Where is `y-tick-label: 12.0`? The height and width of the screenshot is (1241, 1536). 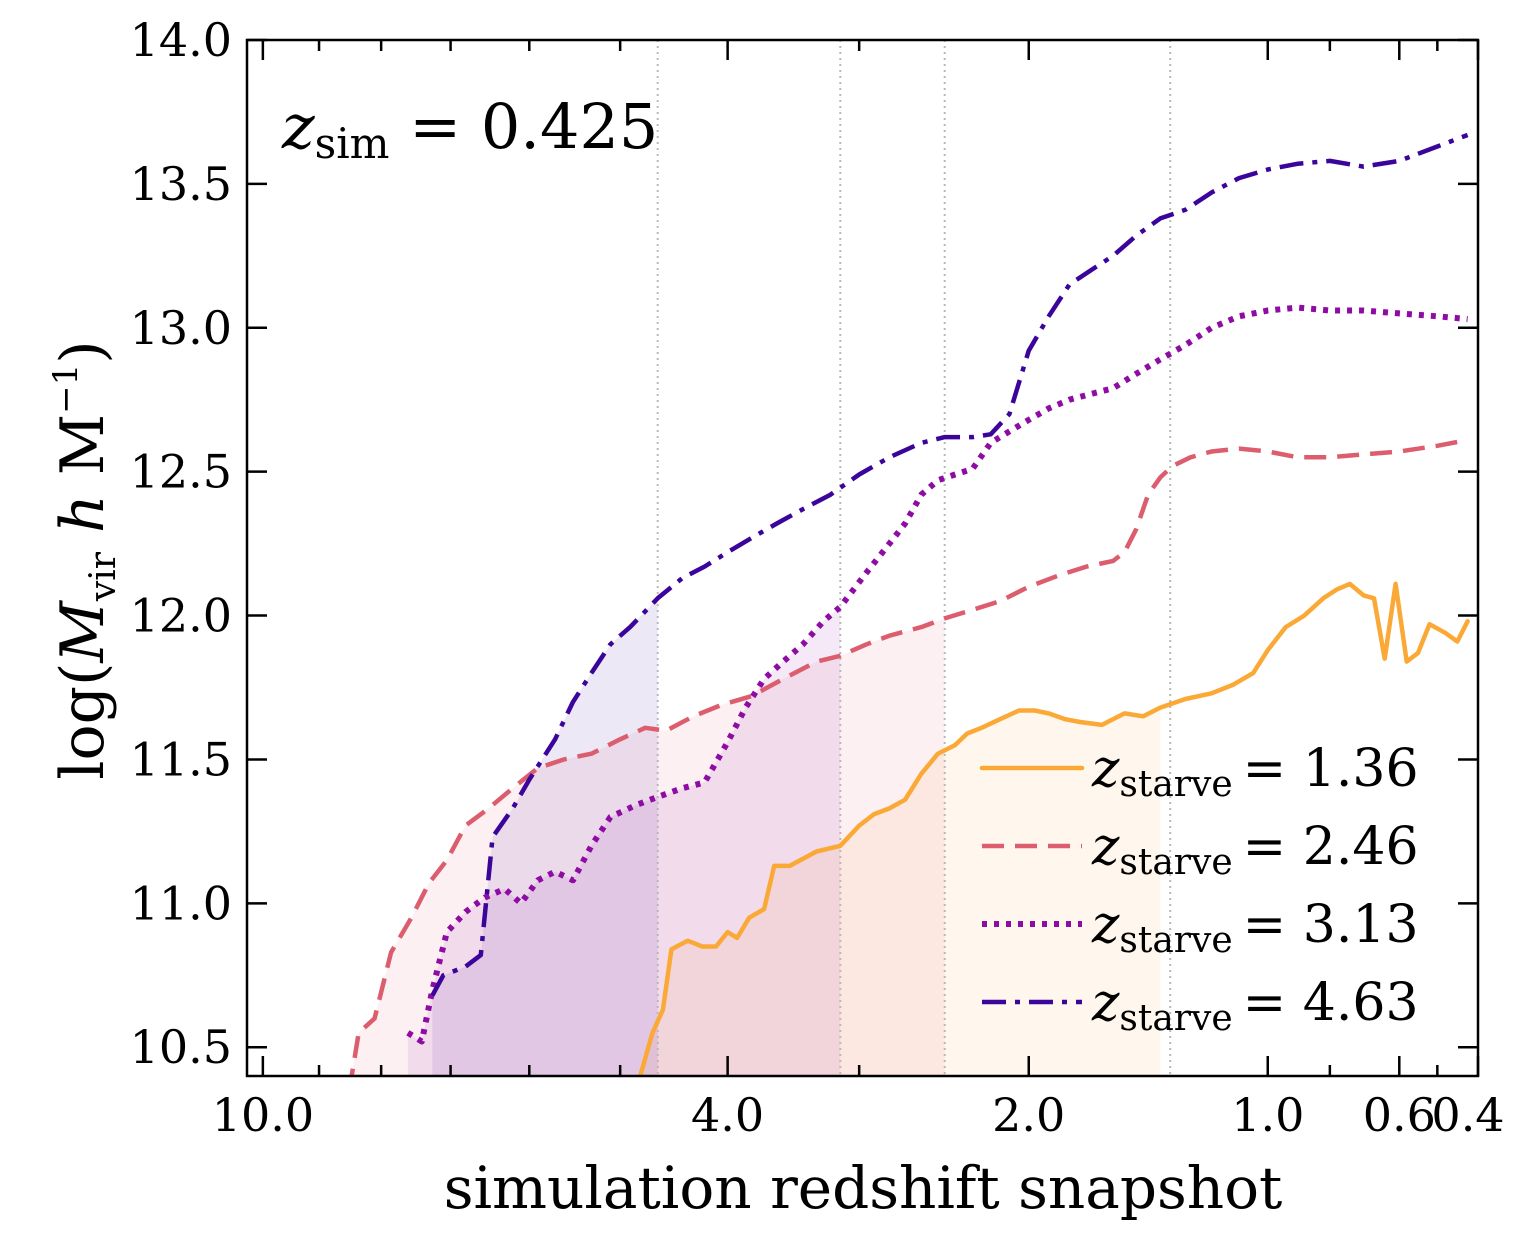
y-tick-label: 12.0 is located at coordinates (181, 616).